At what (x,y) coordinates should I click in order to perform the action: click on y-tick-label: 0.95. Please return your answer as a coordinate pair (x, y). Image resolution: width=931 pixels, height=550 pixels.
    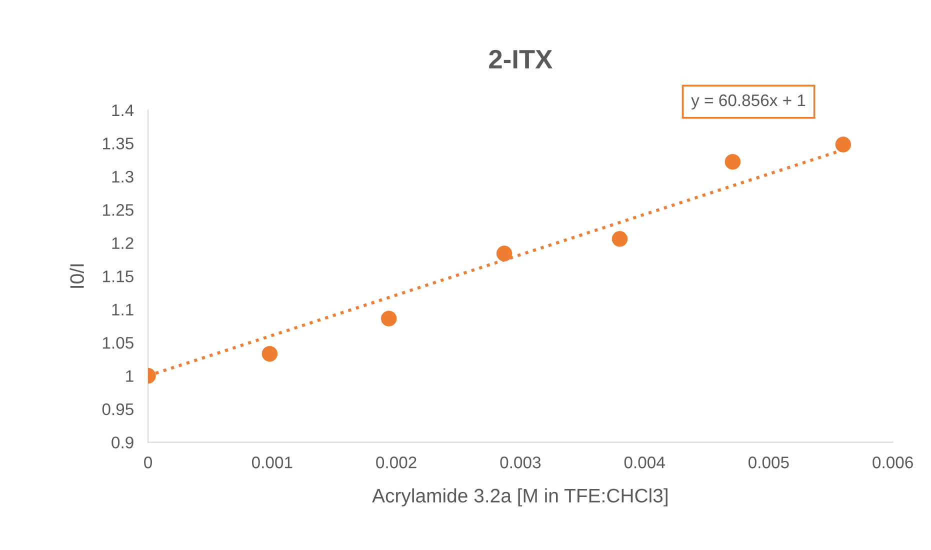
    Looking at the image, I should click on (118, 409).